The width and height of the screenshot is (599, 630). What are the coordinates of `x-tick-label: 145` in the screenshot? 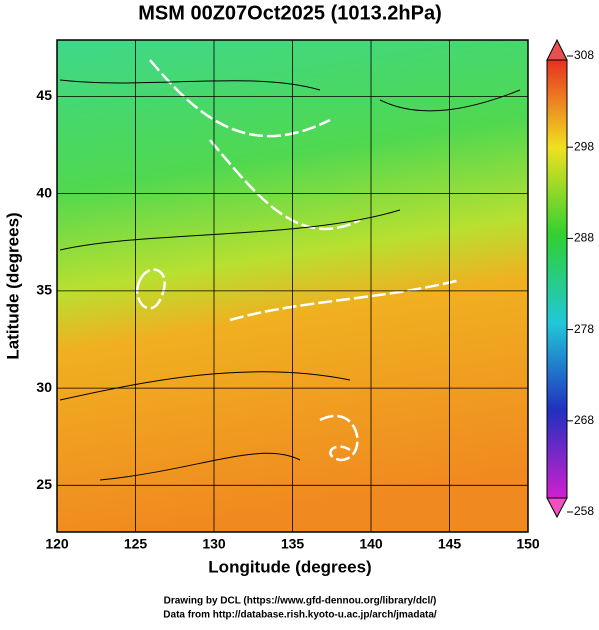 It's located at (450, 544).